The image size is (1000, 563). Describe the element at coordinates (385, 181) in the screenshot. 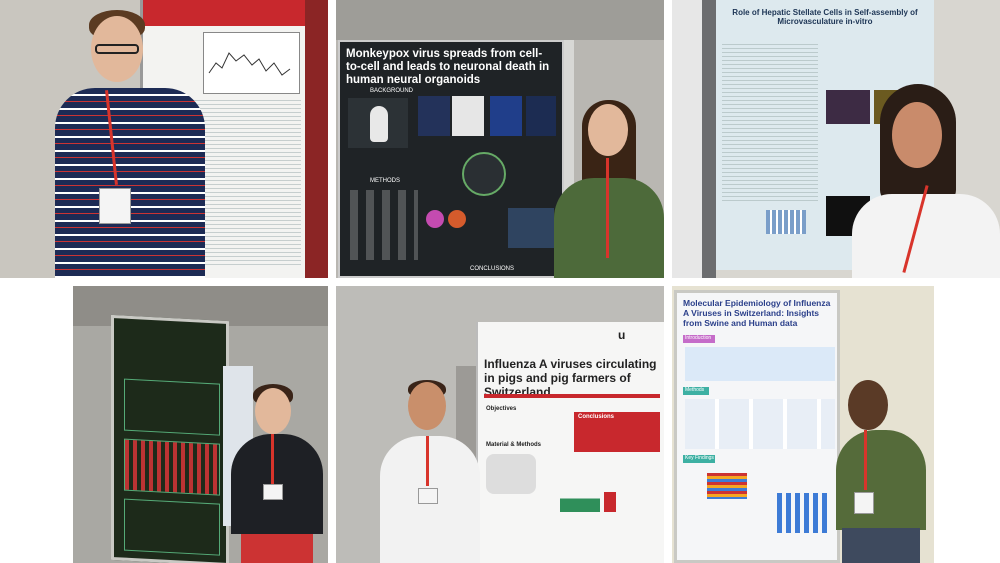

I see `poster-2-section-methods: METHODS` at that location.